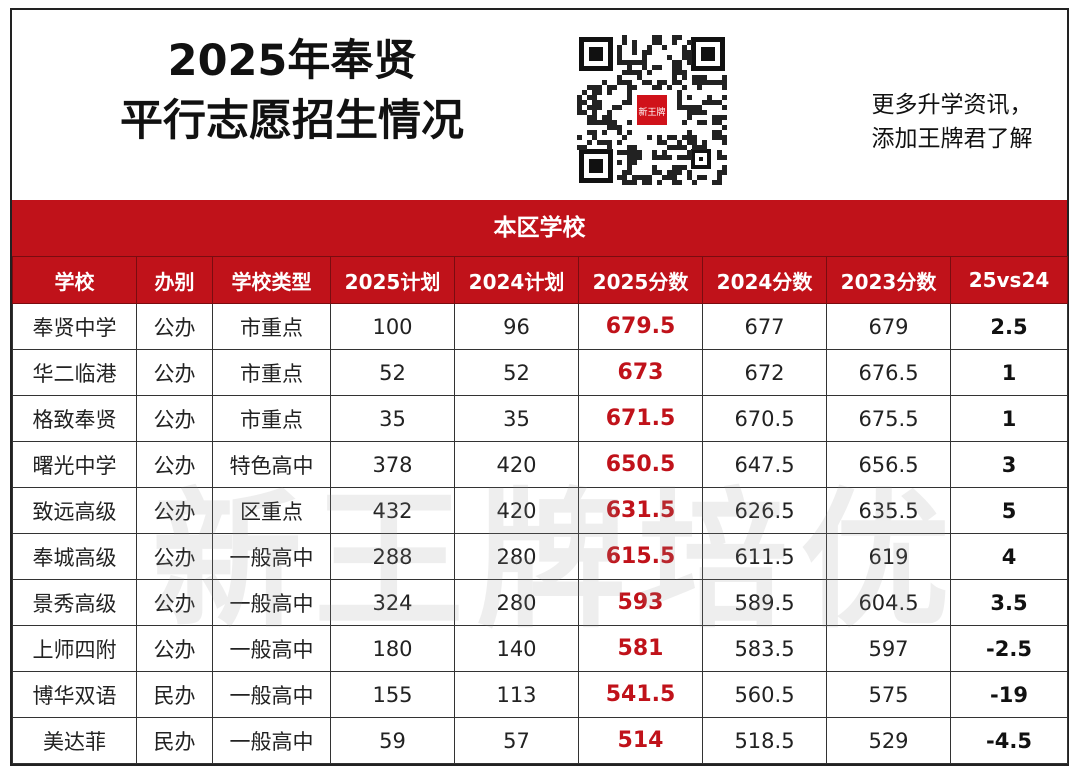 This screenshot has width=1080, height=773. Describe the element at coordinates (888, 280) in the screenshot. I see `column-header-score-2023: 2023分数` at that location.